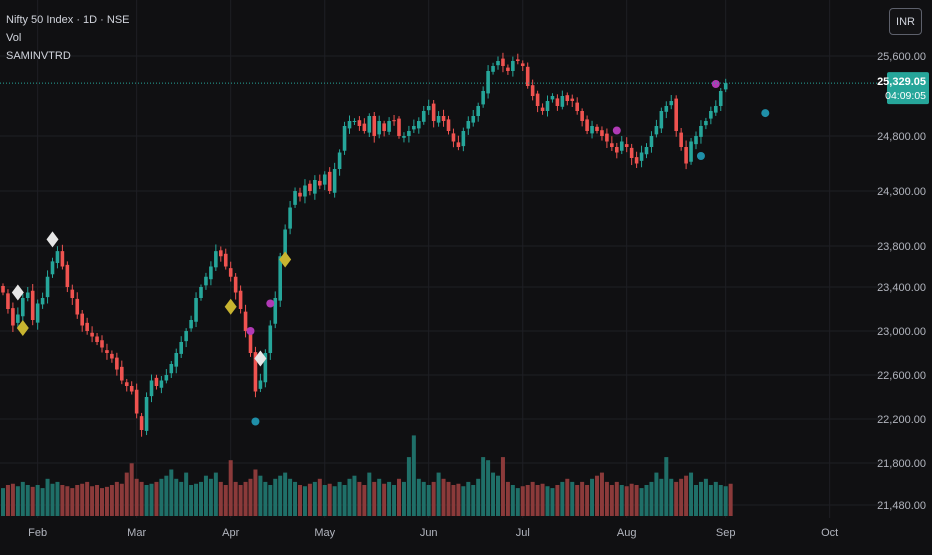 This screenshot has width=932, height=555. Describe the element at coordinates (285, 259) in the screenshot. I see `signal-diamond-yellow` at that location.